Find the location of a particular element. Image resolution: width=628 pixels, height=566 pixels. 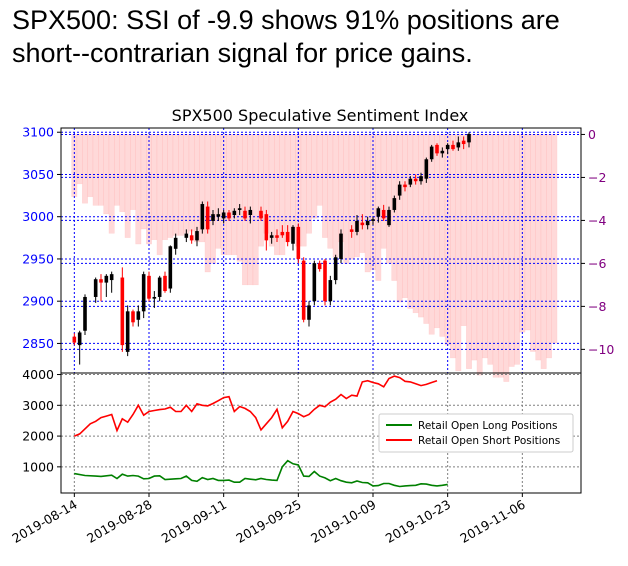

positions-axis: 1000 2000 3000 4000 is located at coordinates (41, 420).